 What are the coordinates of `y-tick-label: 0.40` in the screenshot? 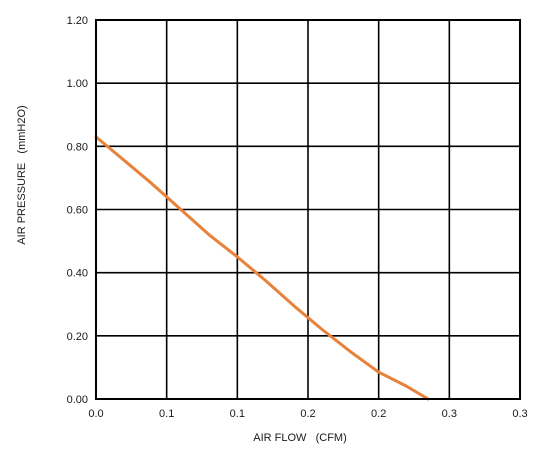 It's located at (77, 274).